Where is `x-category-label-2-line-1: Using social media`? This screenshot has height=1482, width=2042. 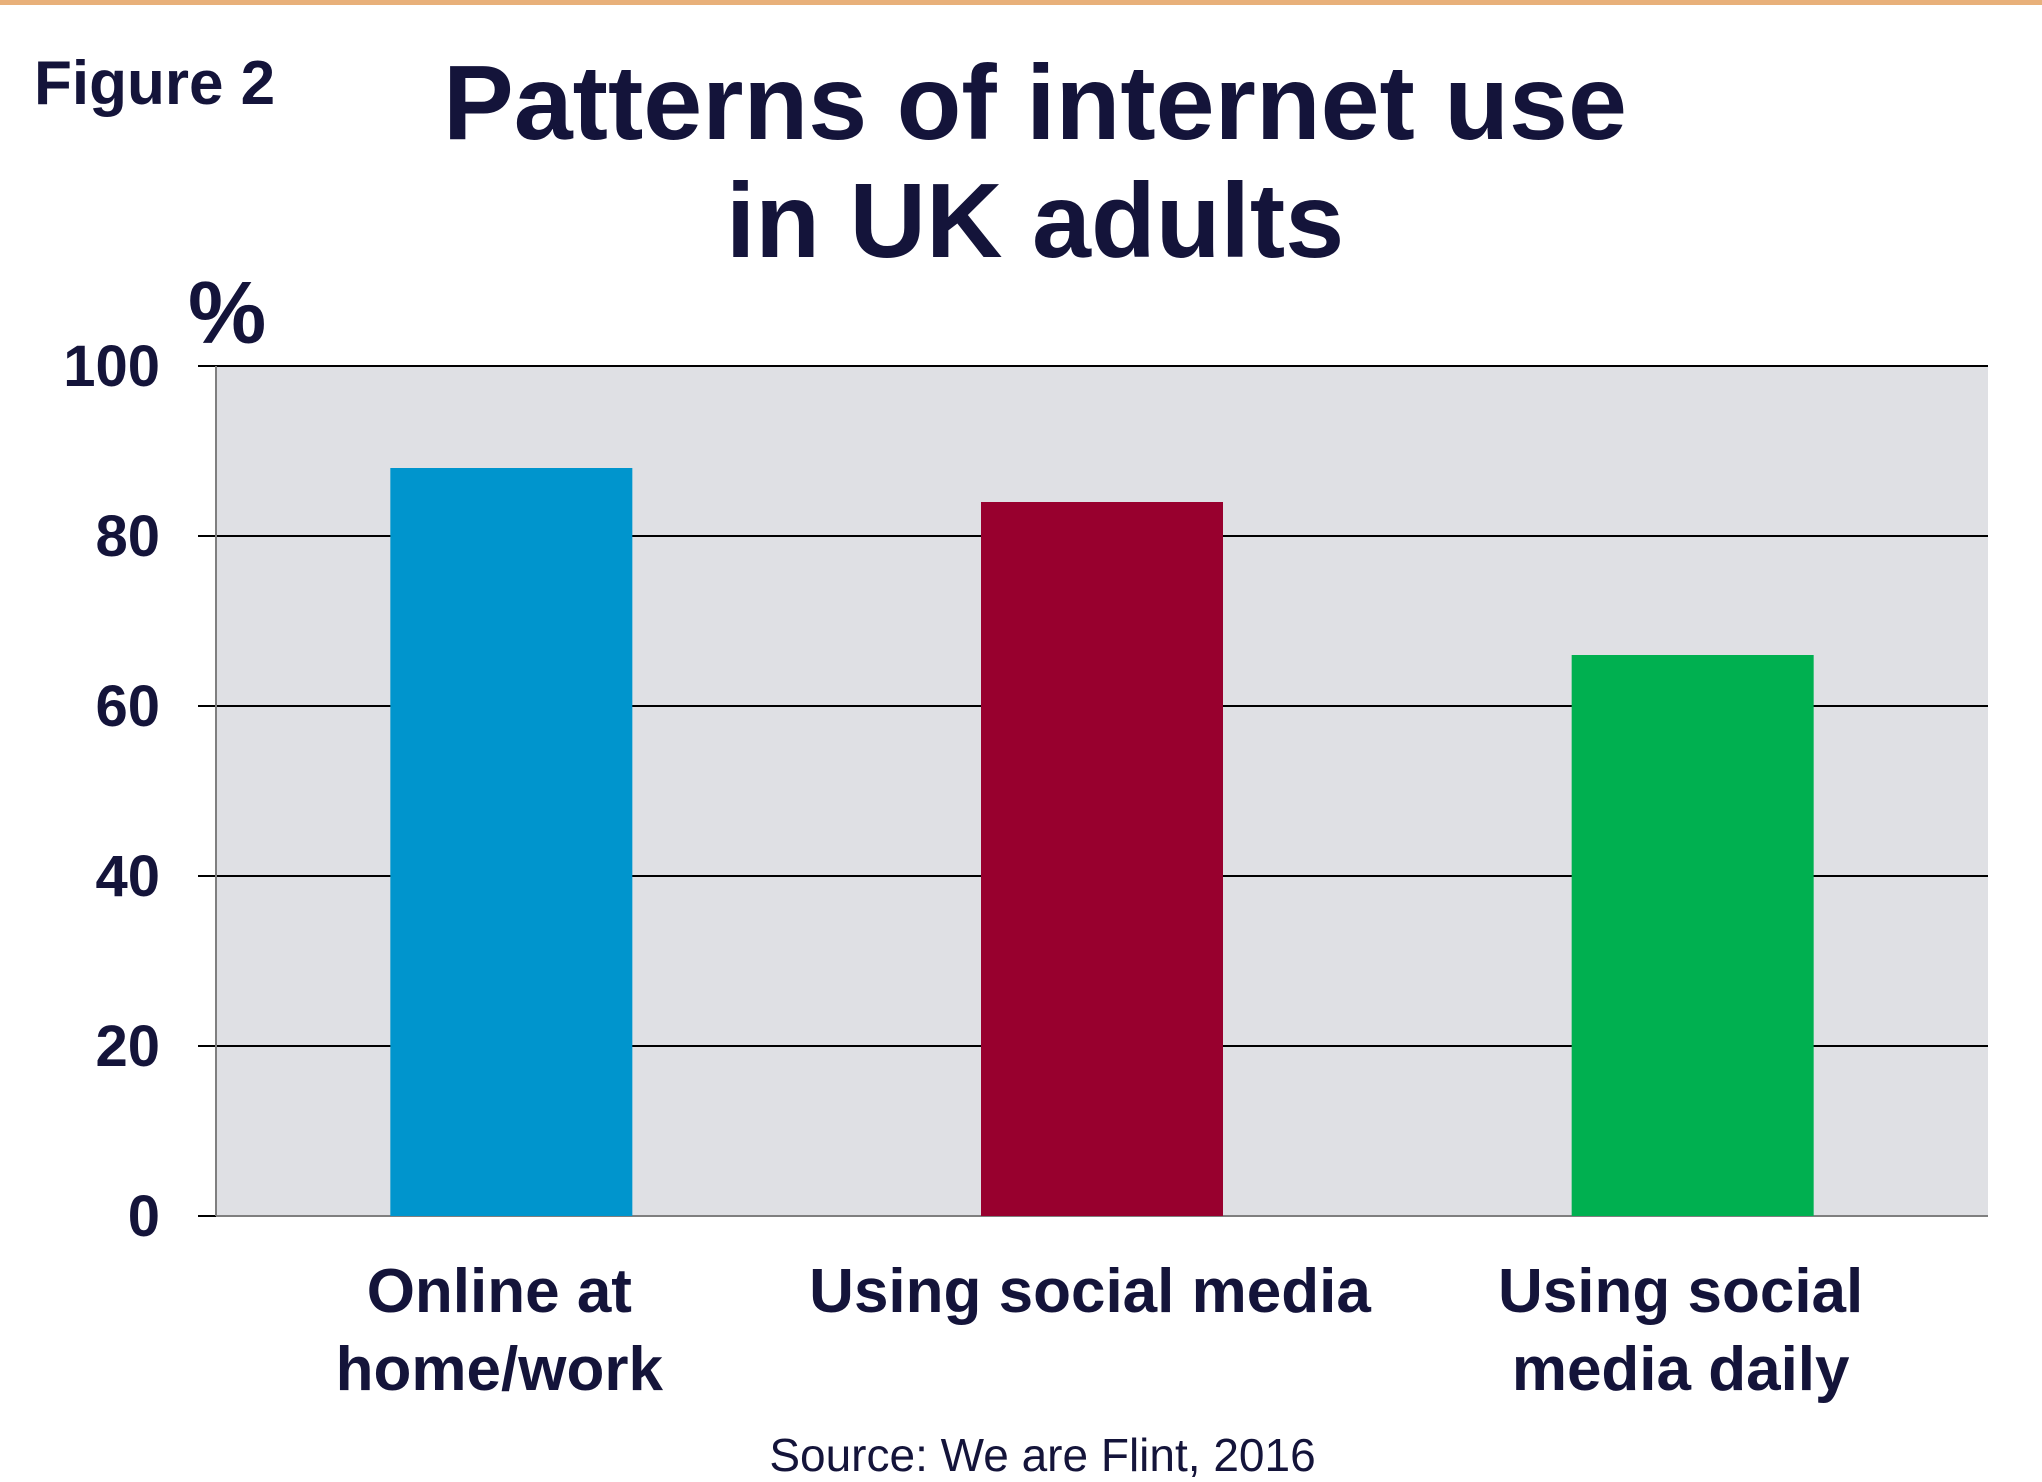
x-category-label-2-line-1: Using social media is located at coordinates (1090, 1291).